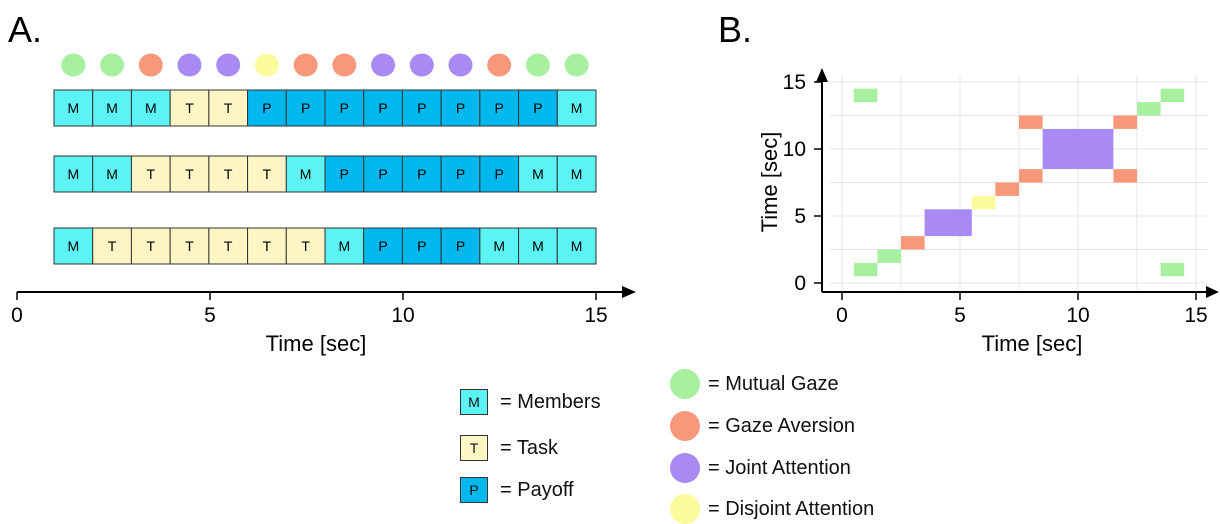  What do you see at coordinates (595, 315) in the screenshot?
I see `panel-a-x-tick-label: 15` at bounding box center [595, 315].